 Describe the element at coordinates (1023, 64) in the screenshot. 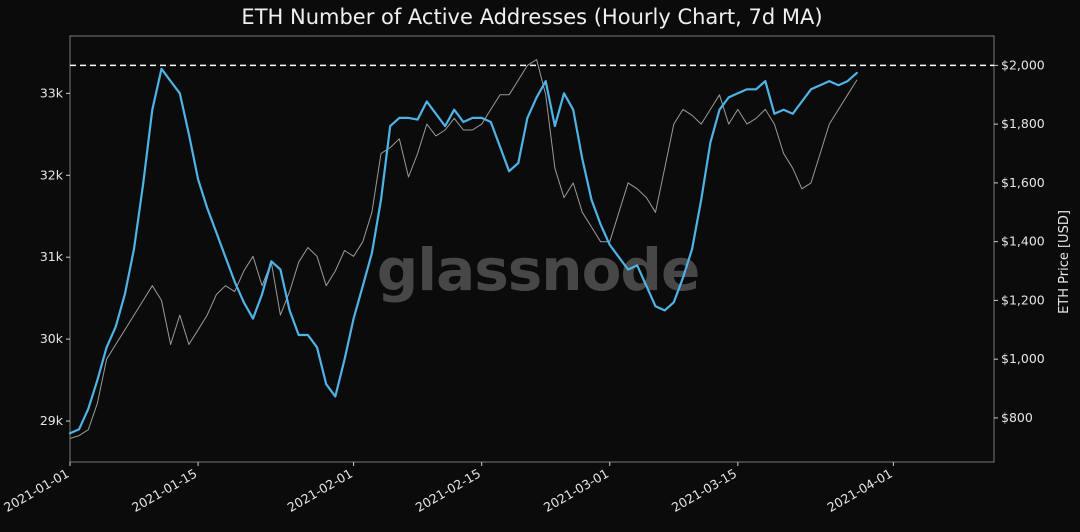

I see `right-tick-label: $2,000` at that location.